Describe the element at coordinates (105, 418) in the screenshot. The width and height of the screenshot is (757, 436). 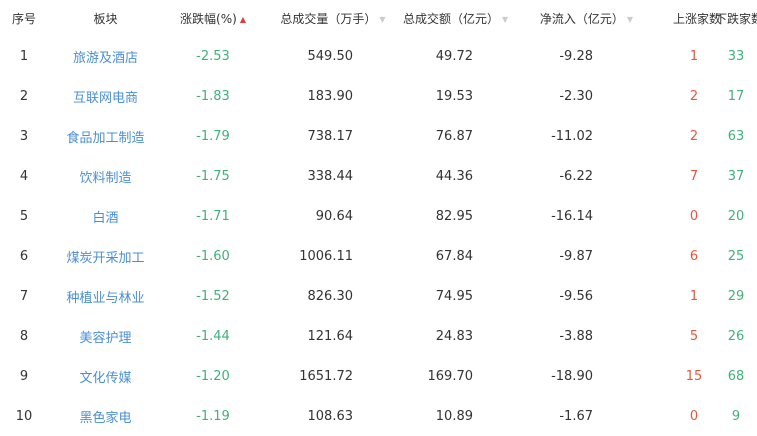
I see `sector-link: 黑色家电` at that location.